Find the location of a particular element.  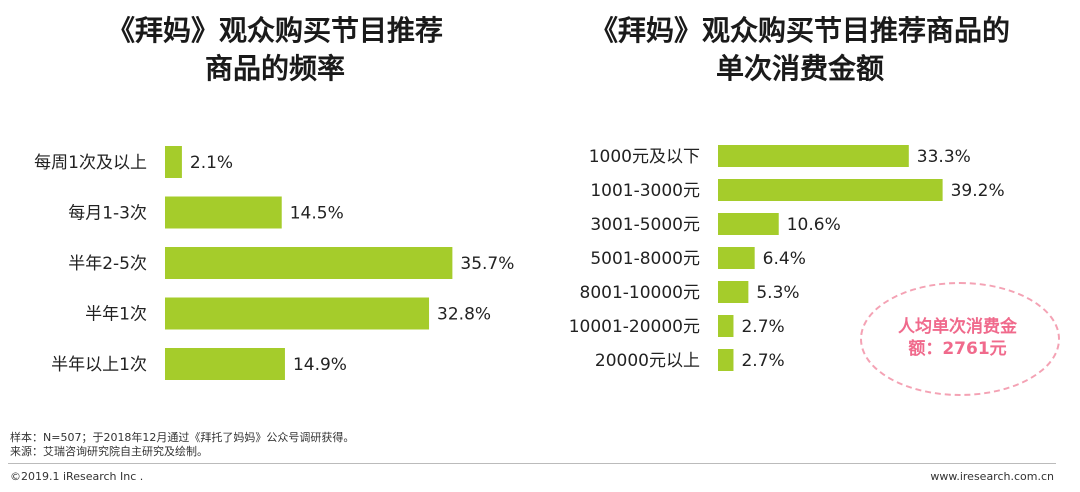

chart2-value-label-6: 2.7% is located at coordinates (762, 361).